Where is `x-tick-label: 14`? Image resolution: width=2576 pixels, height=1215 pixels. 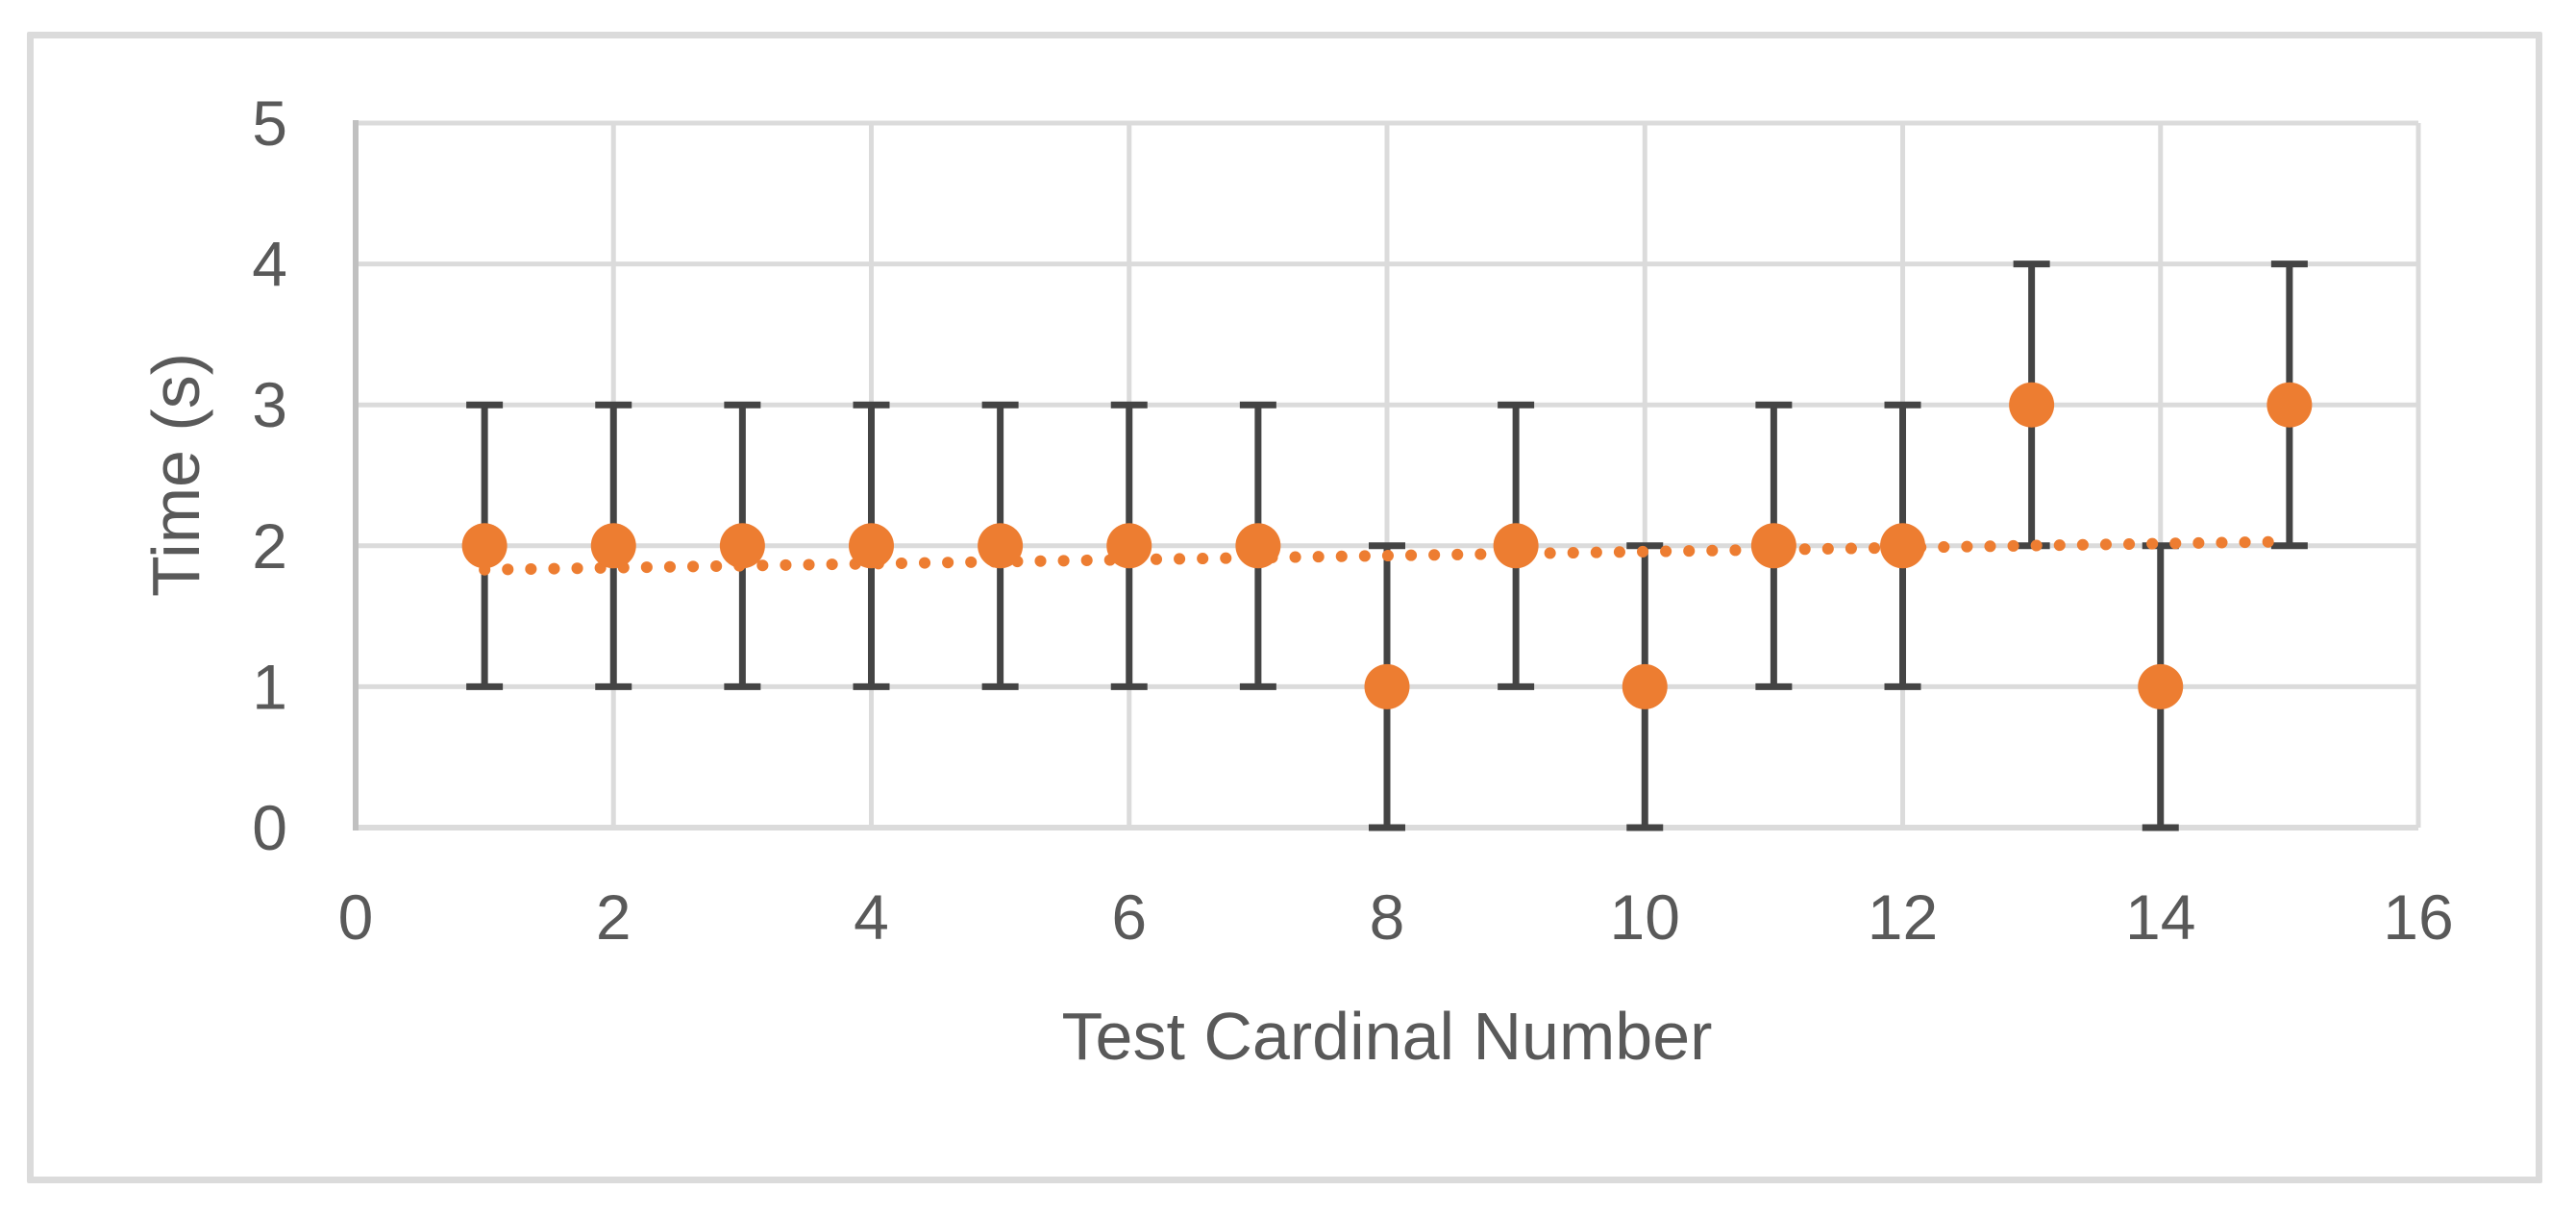
x-tick-label: 14 is located at coordinates (2160, 917).